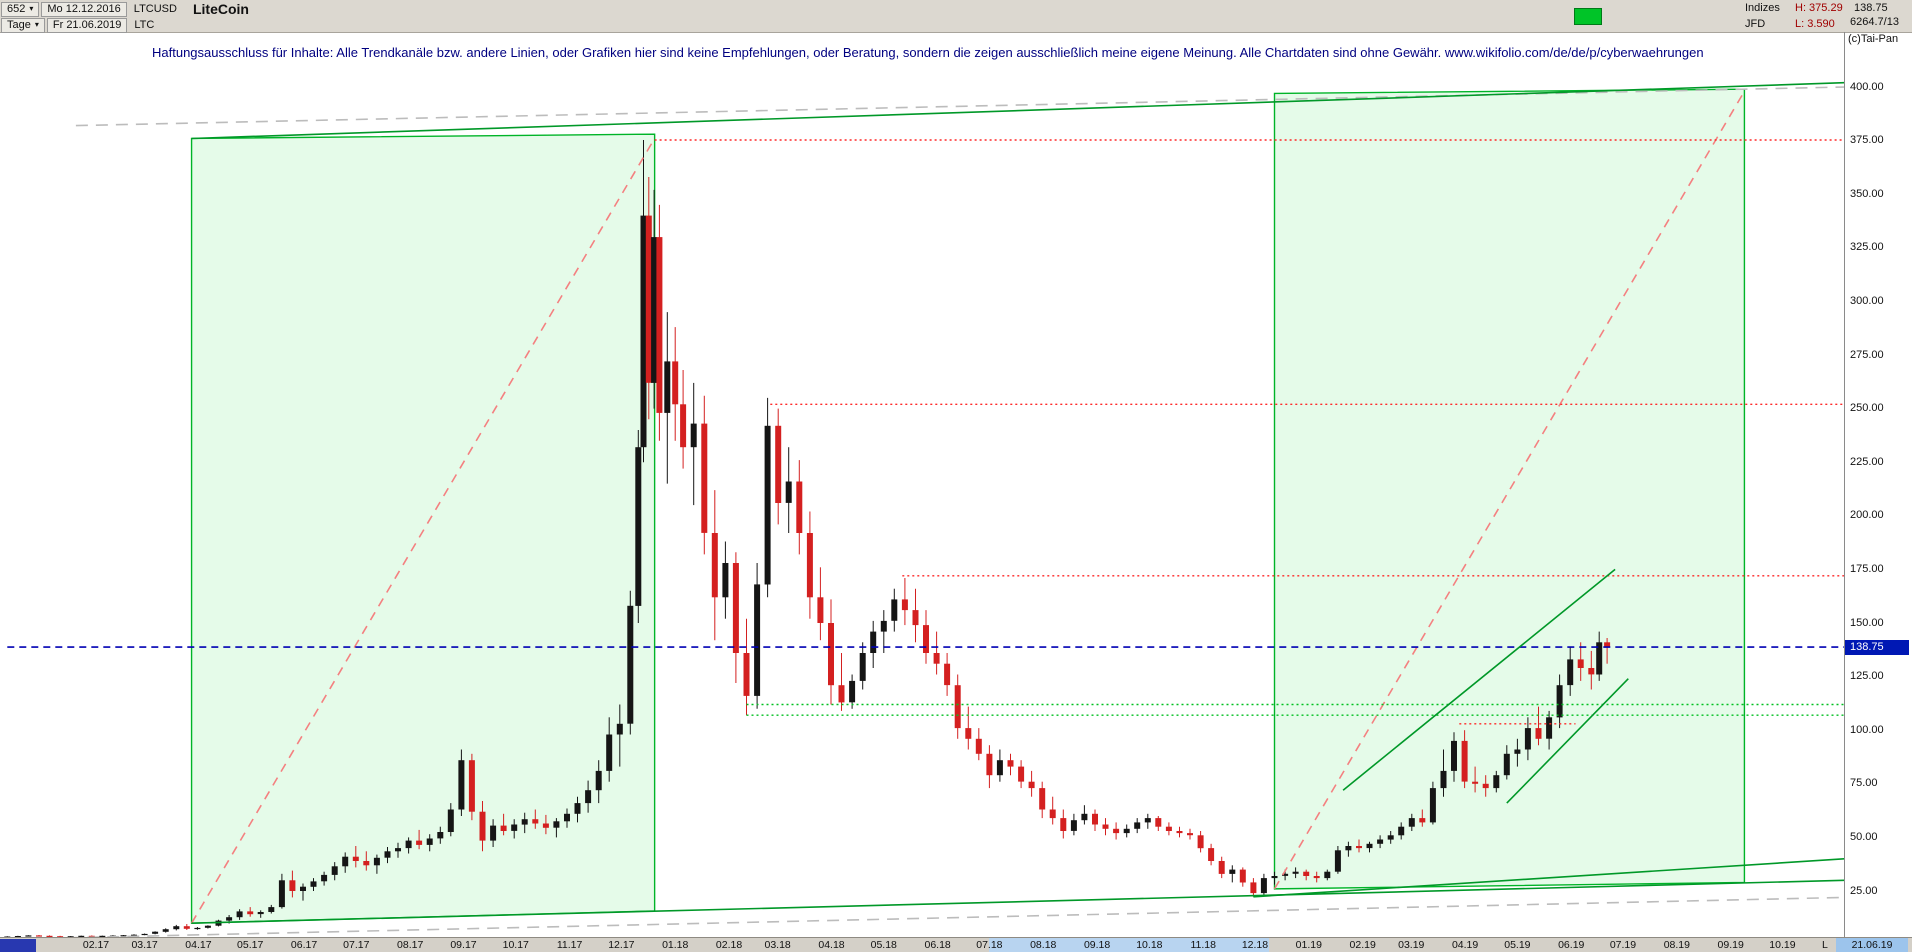 The height and width of the screenshot is (952, 1912). What do you see at coordinates (1043, 945) in the screenshot?
I see `time-tick-label: 08.18` at bounding box center [1043, 945].